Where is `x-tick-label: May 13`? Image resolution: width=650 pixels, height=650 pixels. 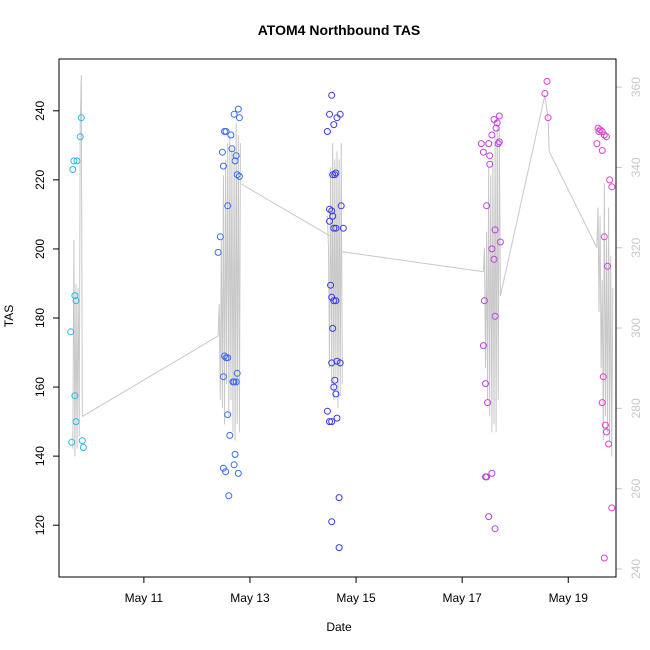 x-tick-label: May 13 is located at coordinates (250, 598).